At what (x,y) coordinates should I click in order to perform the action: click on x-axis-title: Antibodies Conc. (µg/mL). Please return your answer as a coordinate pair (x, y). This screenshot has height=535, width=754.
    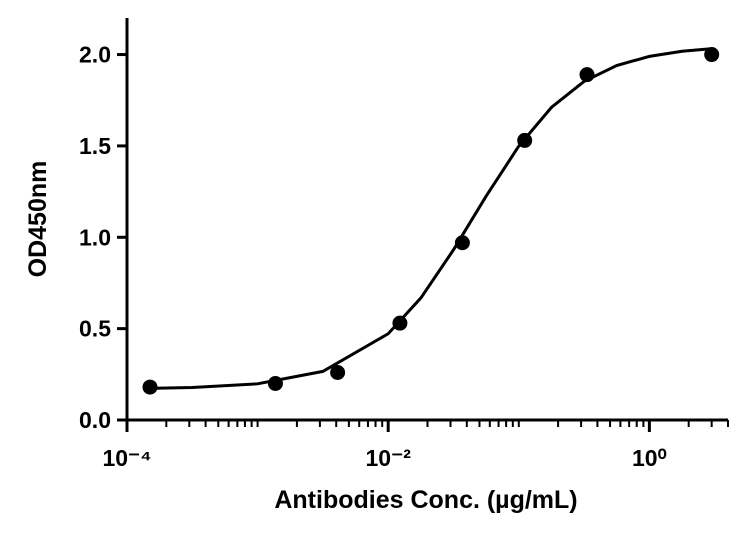
    Looking at the image, I should click on (425, 500).